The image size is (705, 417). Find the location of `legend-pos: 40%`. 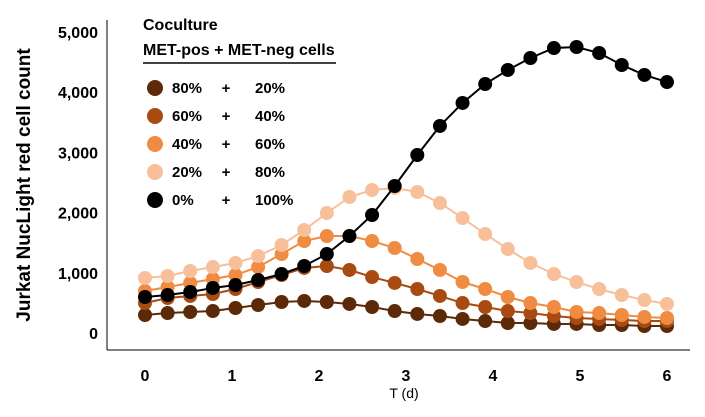

legend-pos: 40% is located at coordinates (187, 144).